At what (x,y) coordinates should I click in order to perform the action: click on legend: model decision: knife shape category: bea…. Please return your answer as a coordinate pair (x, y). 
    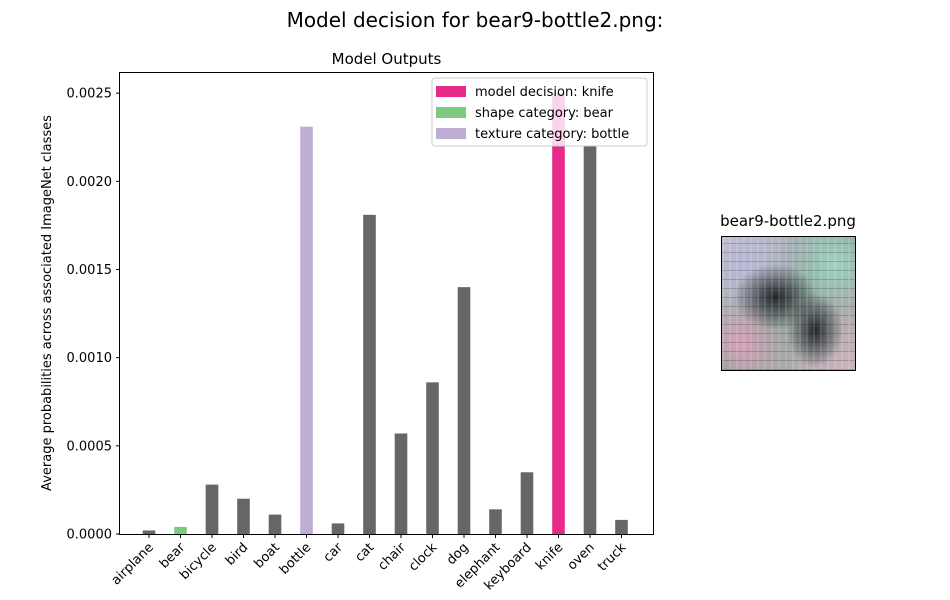
    Looking at the image, I should click on (539, 112).